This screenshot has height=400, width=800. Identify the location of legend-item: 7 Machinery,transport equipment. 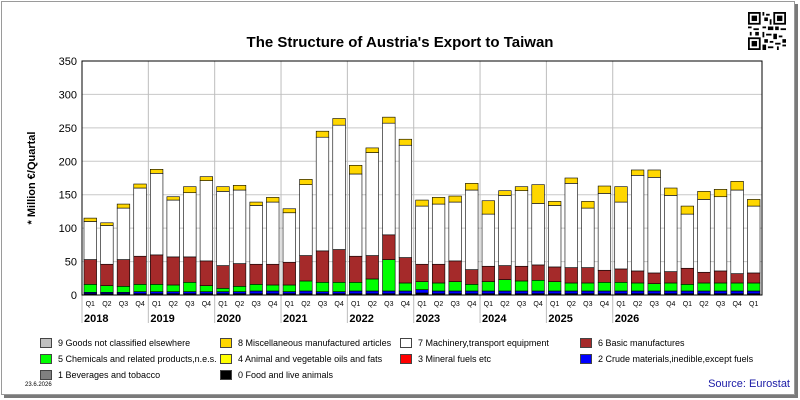
(474, 343).